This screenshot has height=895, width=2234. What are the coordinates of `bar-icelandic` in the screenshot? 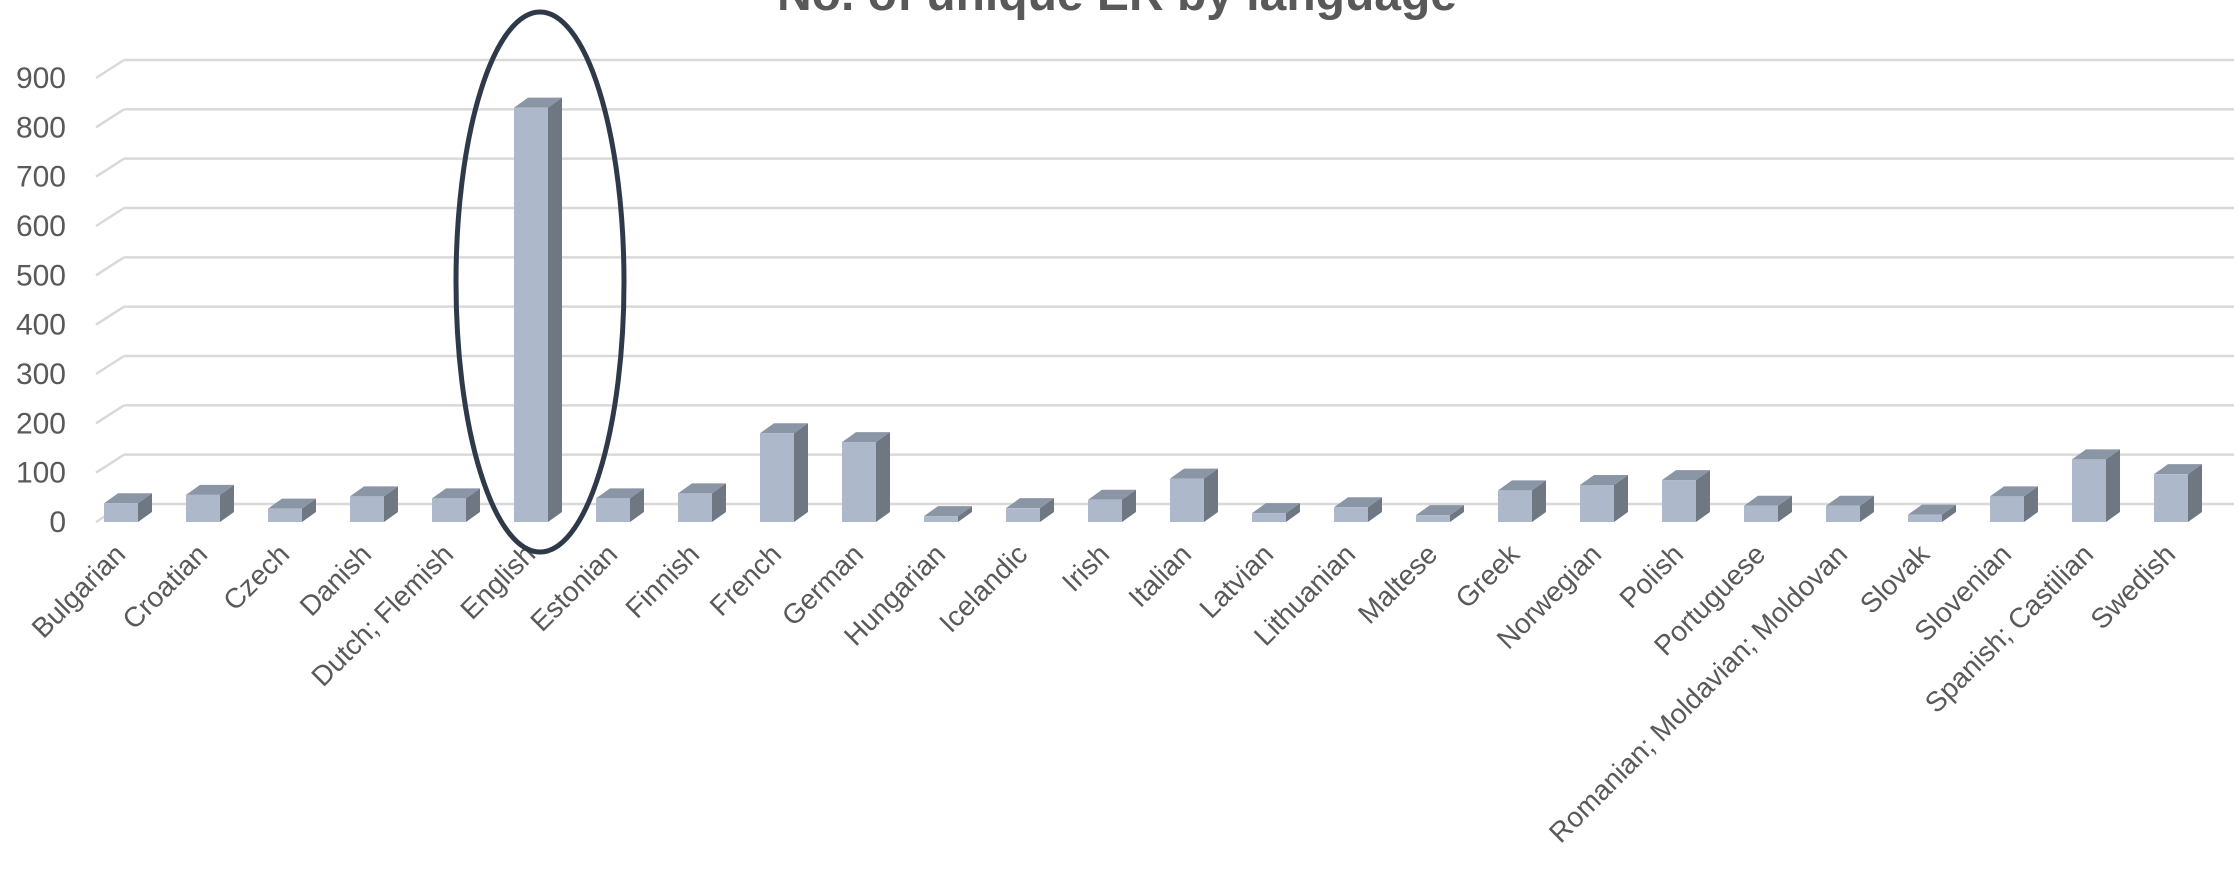 It's located at (1030, 510).